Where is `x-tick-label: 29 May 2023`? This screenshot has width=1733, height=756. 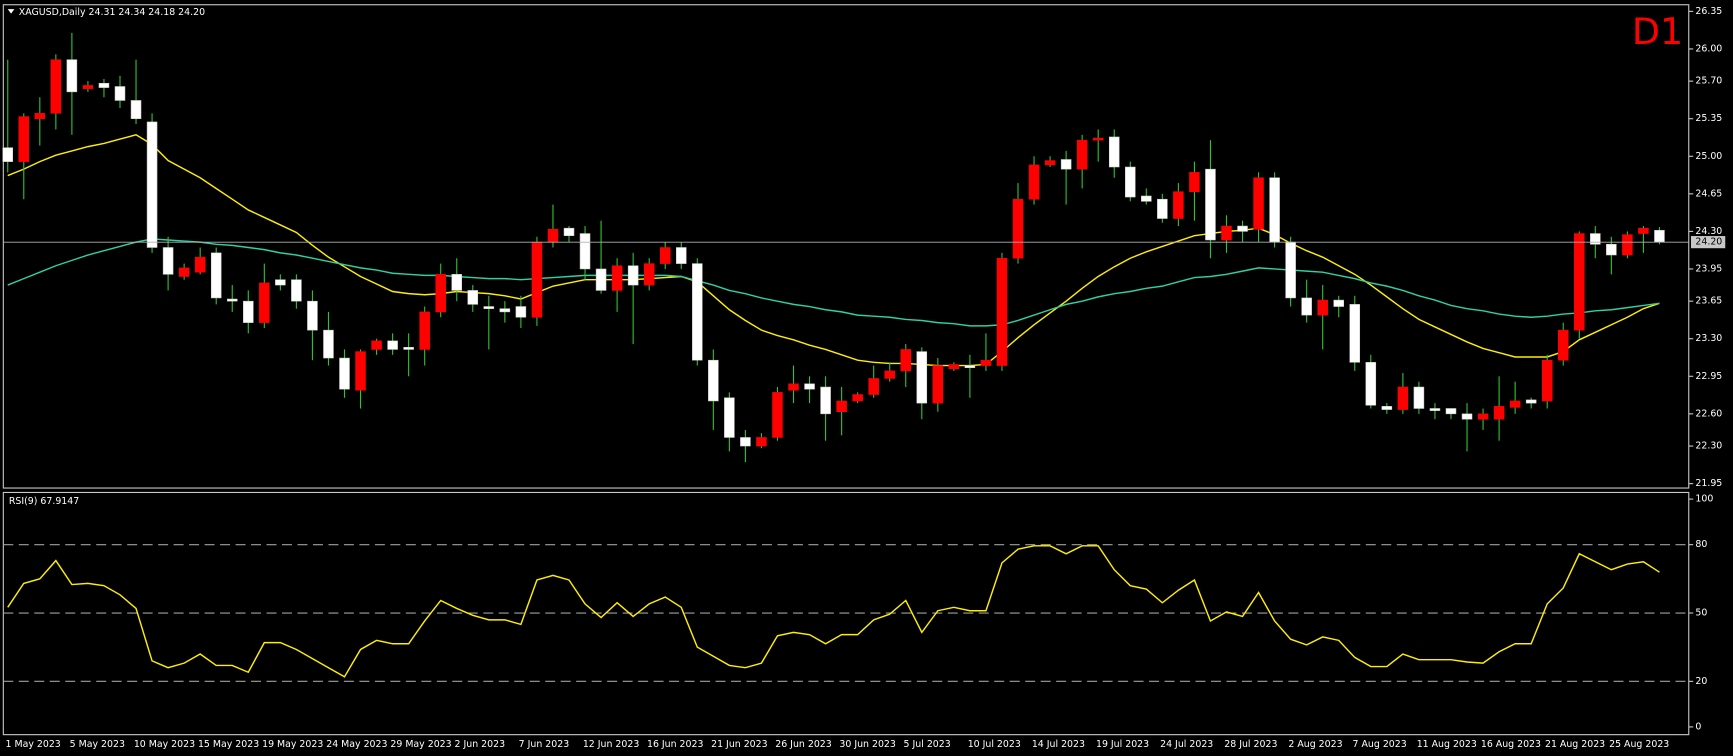 x-tick-label: 29 May 2023 is located at coordinates (420, 744).